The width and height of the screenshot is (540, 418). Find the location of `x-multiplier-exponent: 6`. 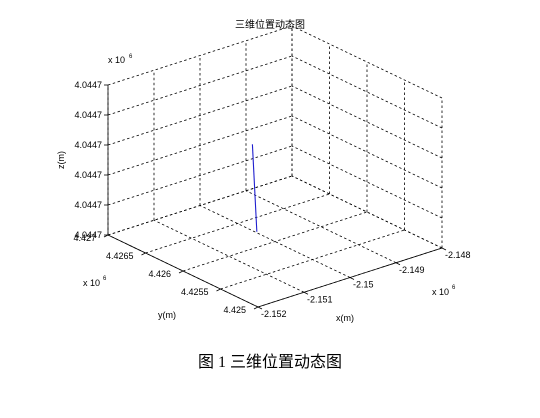

x-multiplier-exponent: 6 is located at coordinates (454, 288).